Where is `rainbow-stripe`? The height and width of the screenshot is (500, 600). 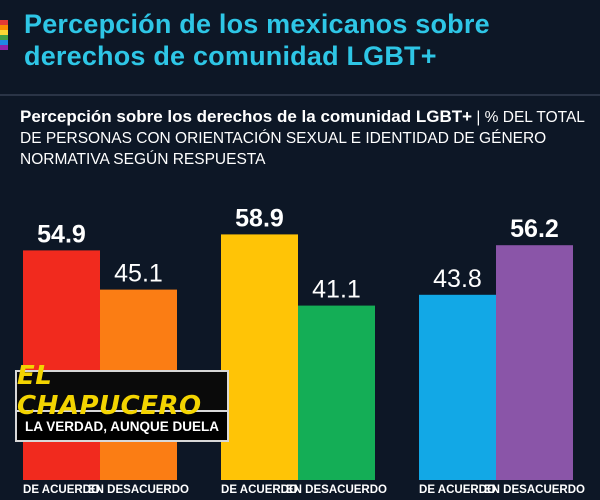 rainbow-stripe is located at coordinates (4, 35).